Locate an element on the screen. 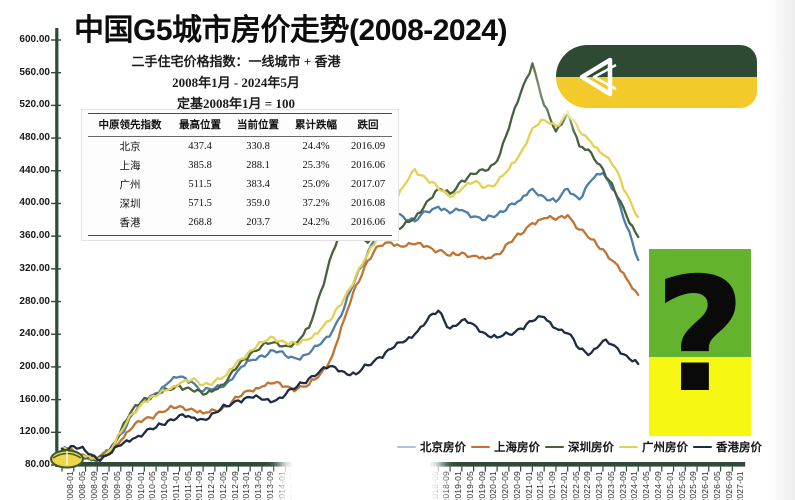 The image size is (795, 500). stats-table-head: 中原领先指数 最高位置 当前位置 累计跌幅 跌回 is located at coordinates (240, 125).